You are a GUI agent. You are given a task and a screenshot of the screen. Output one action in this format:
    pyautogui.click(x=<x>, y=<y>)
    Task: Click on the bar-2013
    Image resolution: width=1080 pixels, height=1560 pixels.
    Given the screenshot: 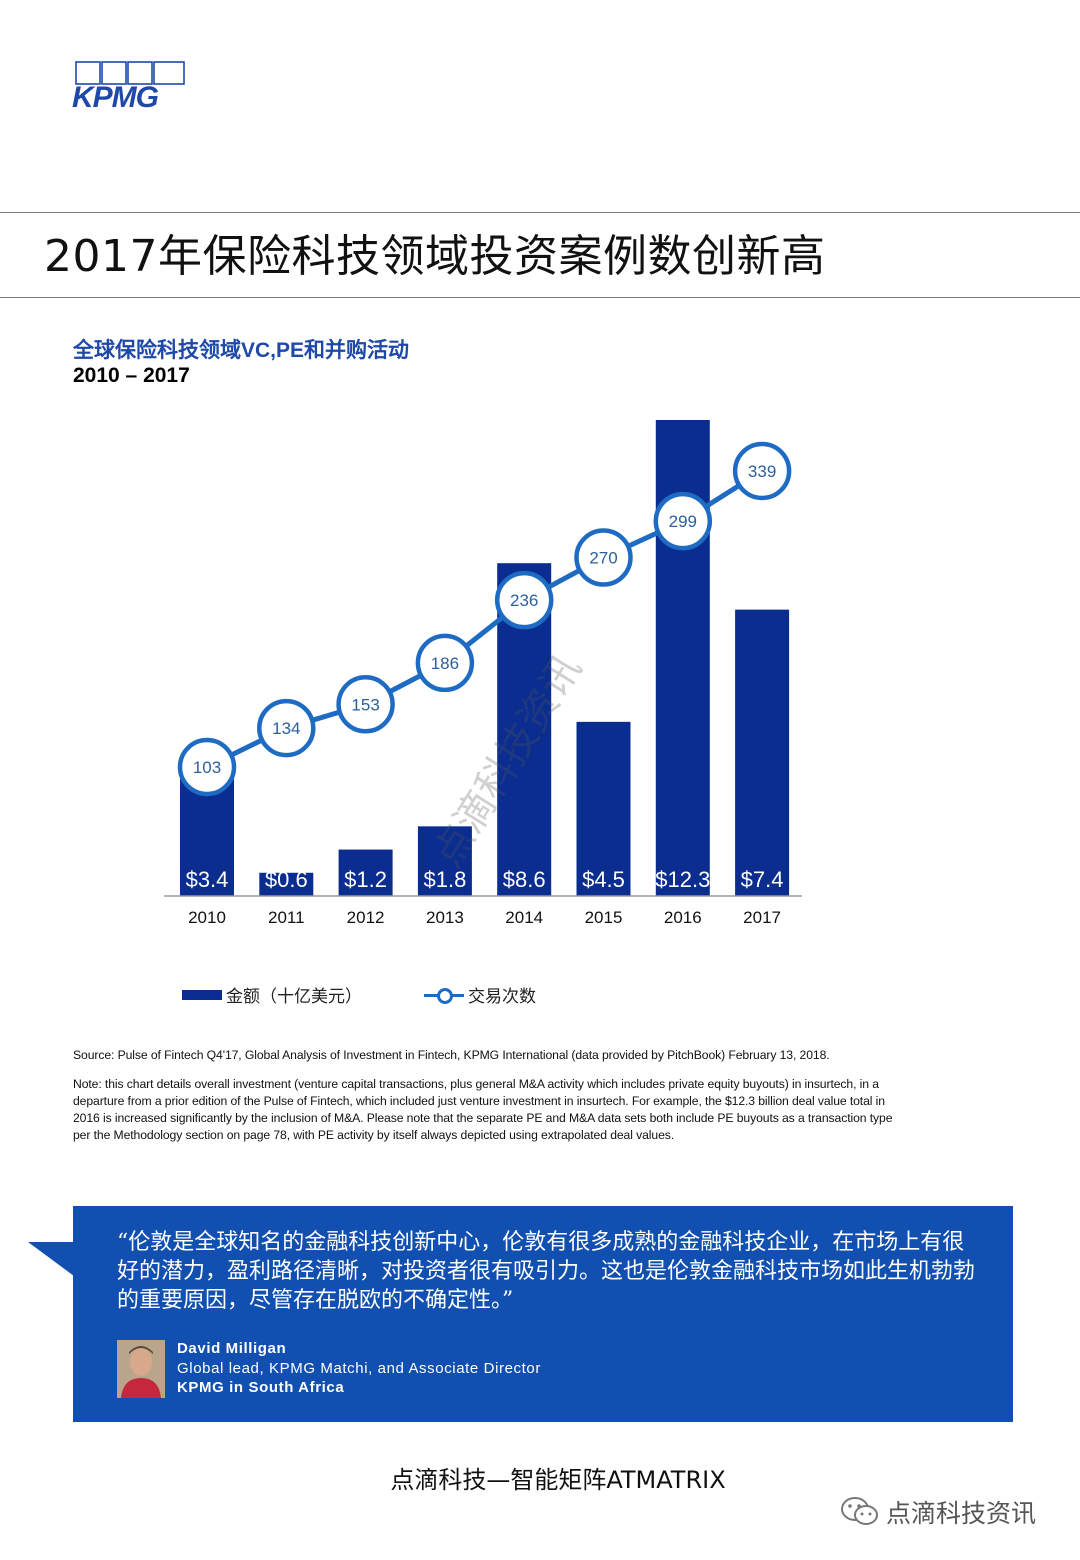 What is the action you would take?
    pyautogui.click(x=444, y=861)
    